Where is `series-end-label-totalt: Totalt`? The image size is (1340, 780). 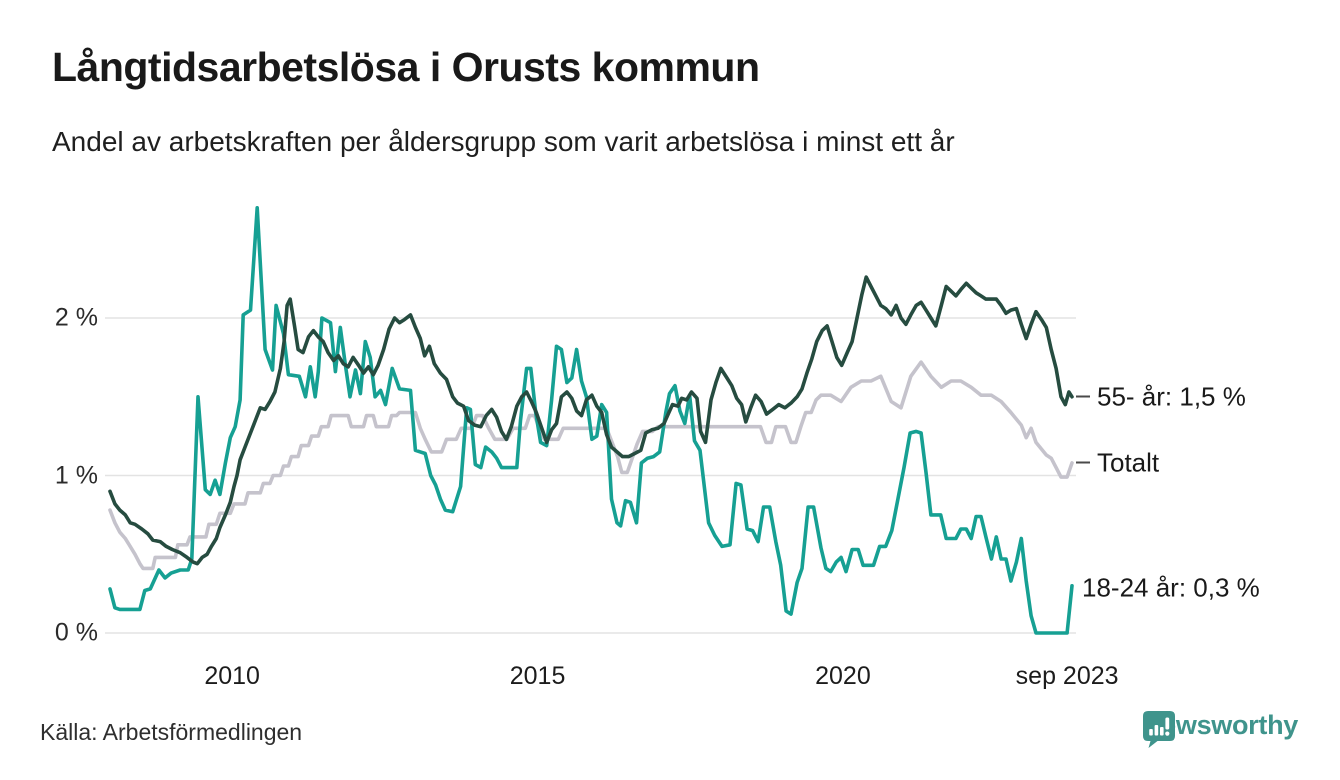
series-end-label-totalt: Totalt is located at coordinates (1117, 462).